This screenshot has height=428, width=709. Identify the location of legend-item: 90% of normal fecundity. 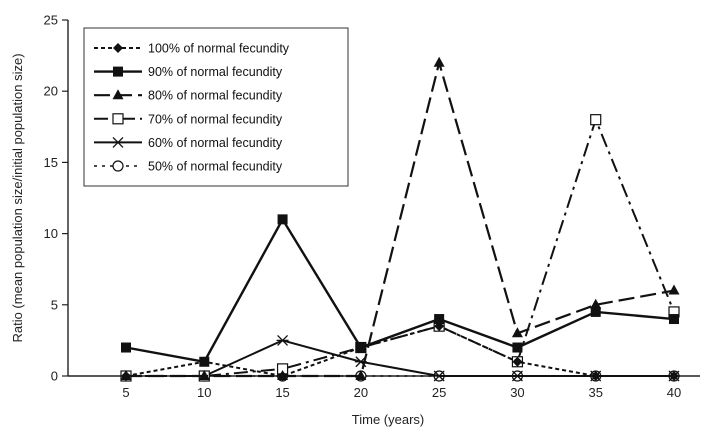
(188, 72).